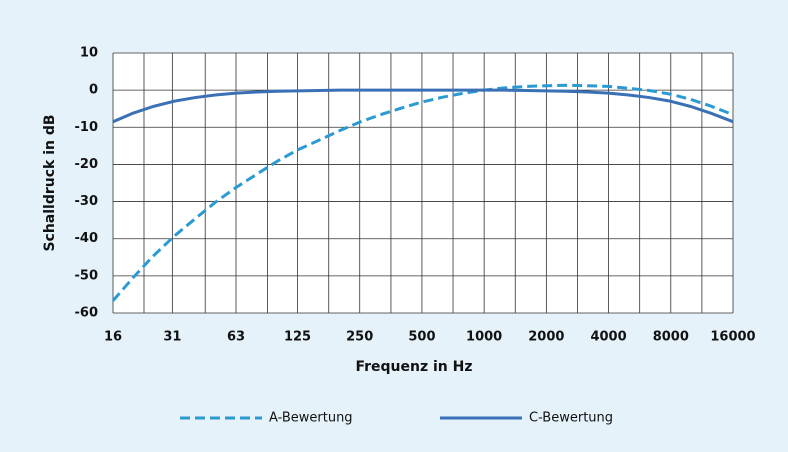 The height and width of the screenshot is (452, 788). I want to click on legend-label: A-Bewertung, so click(311, 418).